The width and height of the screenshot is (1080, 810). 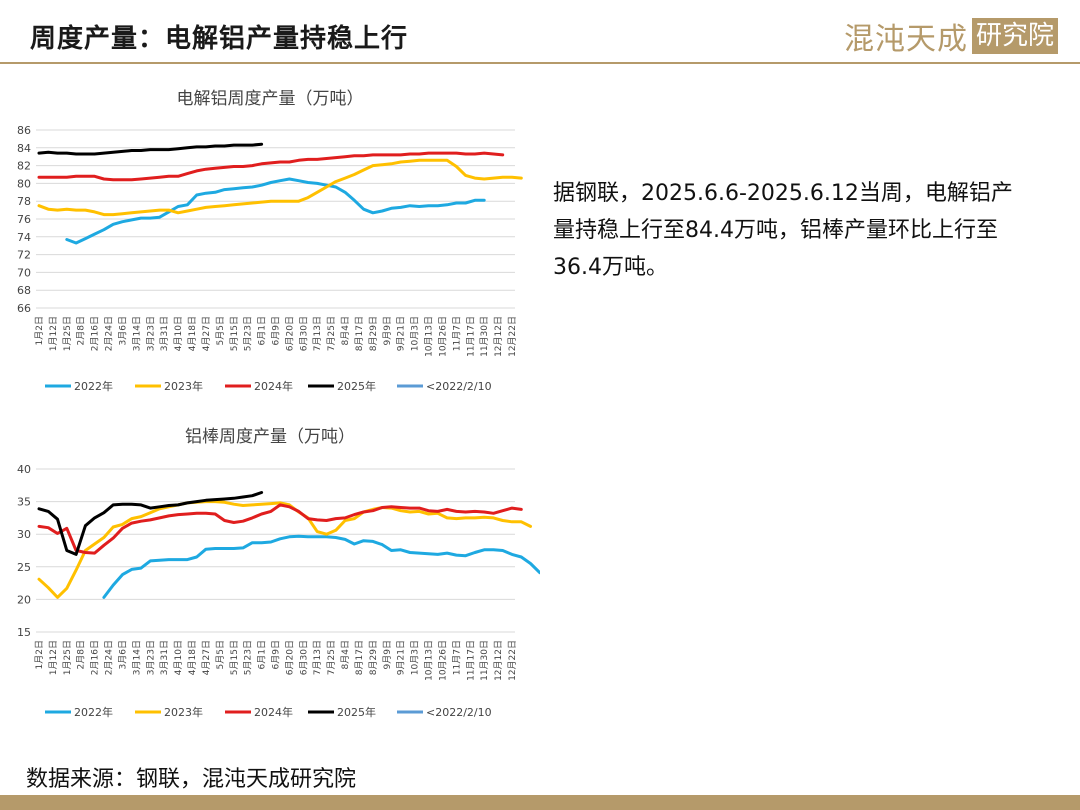 I want to click on y-tick-label: 76, so click(x=24, y=219).